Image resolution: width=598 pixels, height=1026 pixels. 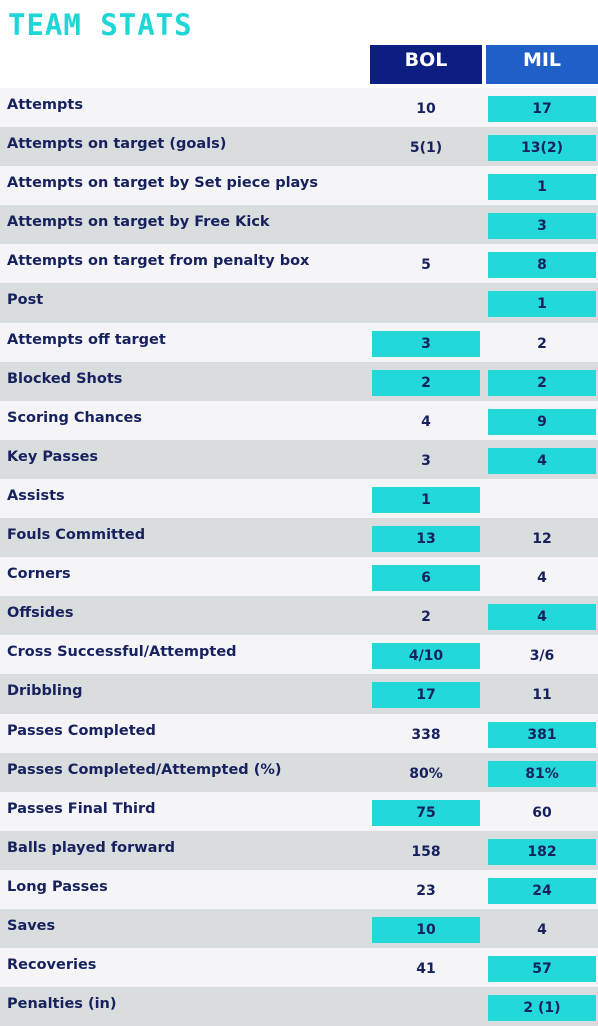 I want to click on stat-value-mil: 9, so click(x=542, y=421).